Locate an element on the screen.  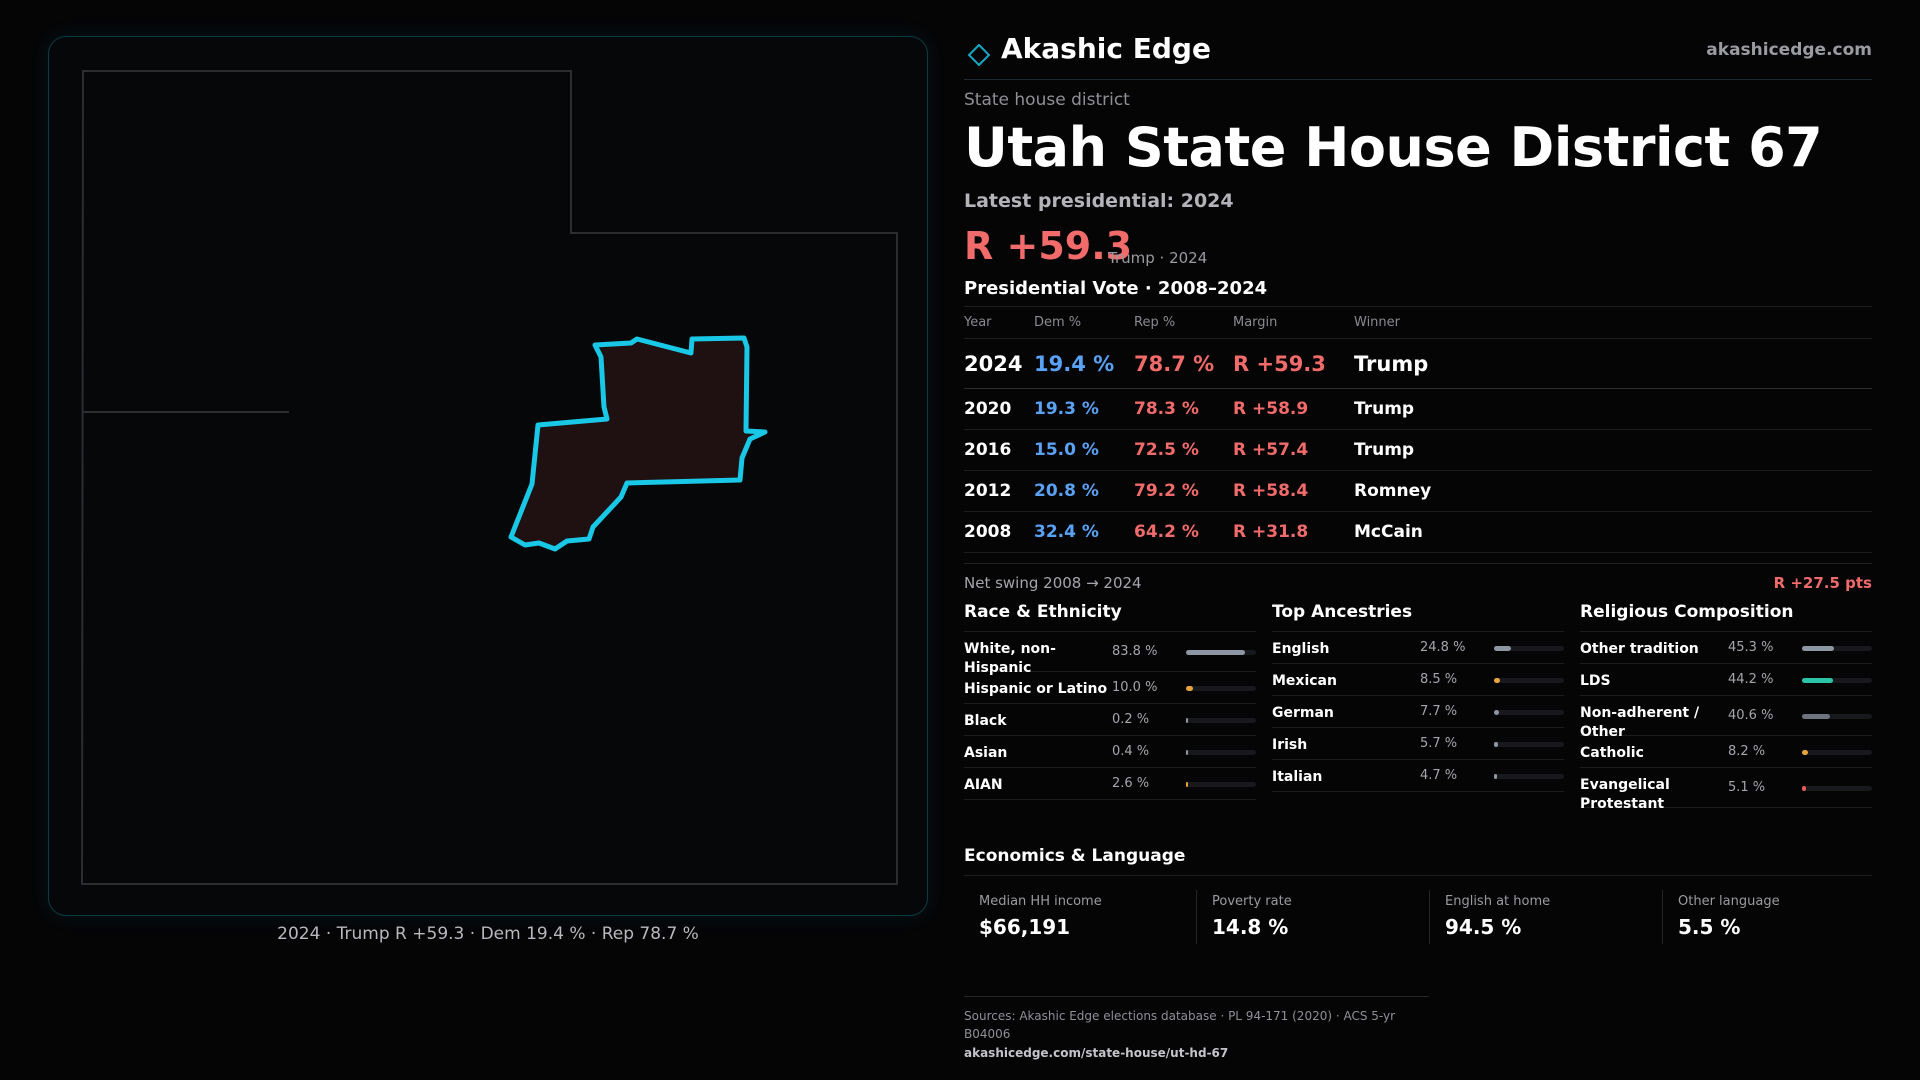
ancestry-label: Mexican is located at coordinates (1304, 681).